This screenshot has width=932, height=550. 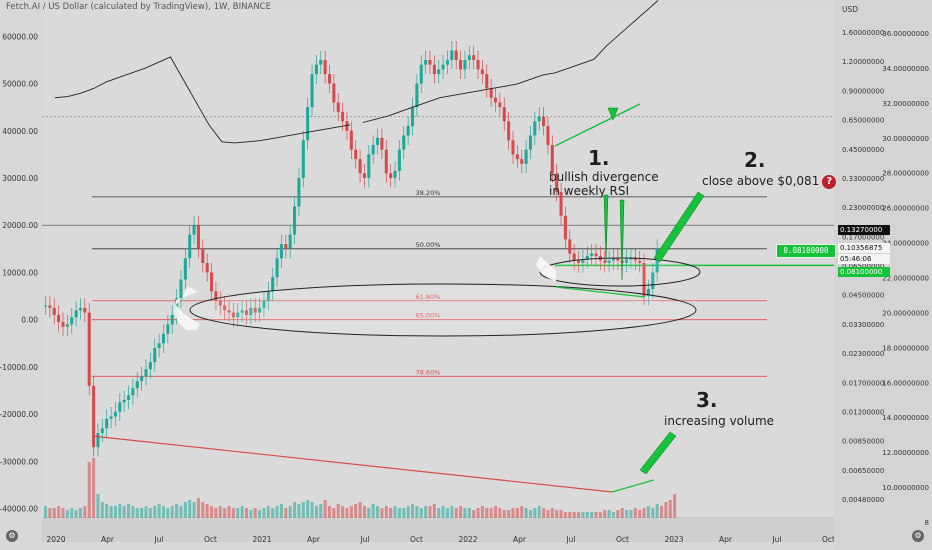 What do you see at coordinates (861, 272) in the screenshot?
I see `price-tag-label: 0.08100000` at bounding box center [861, 272].